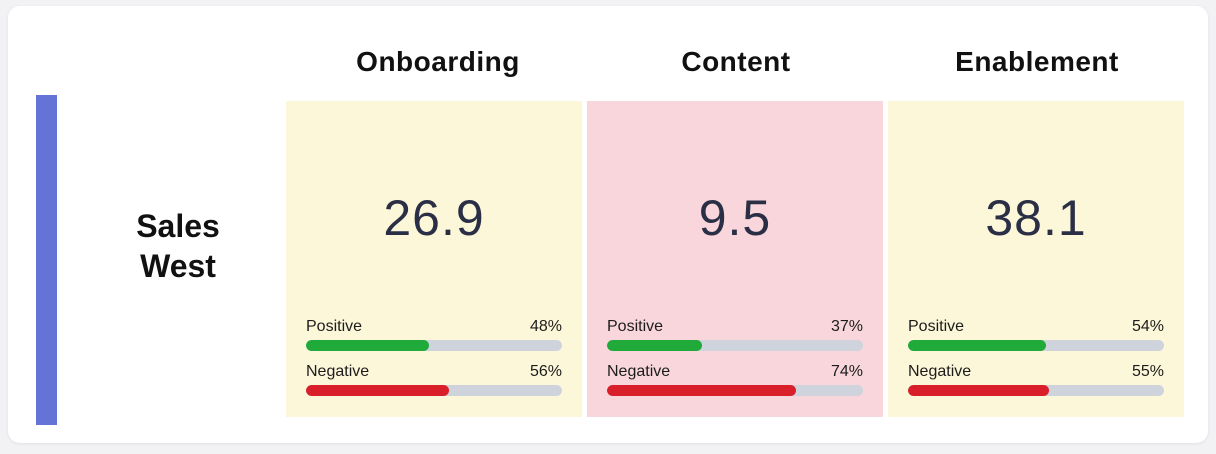 The width and height of the screenshot is (1216, 454). I want to click on negative-percent: 55%, so click(1147, 371).